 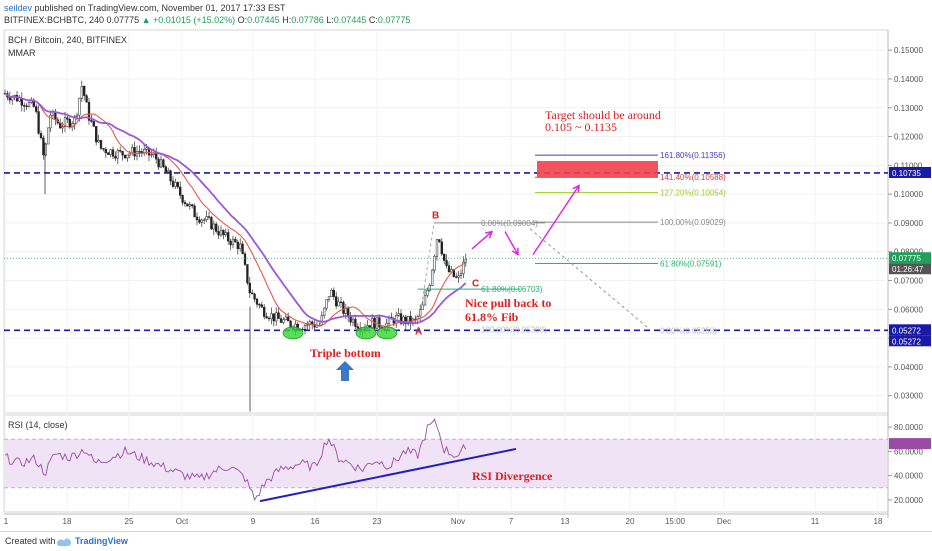 What do you see at coordinates (315, 521) in the screenshot?
I see `time-tick-label: 16` at bounding box center [315, 521].